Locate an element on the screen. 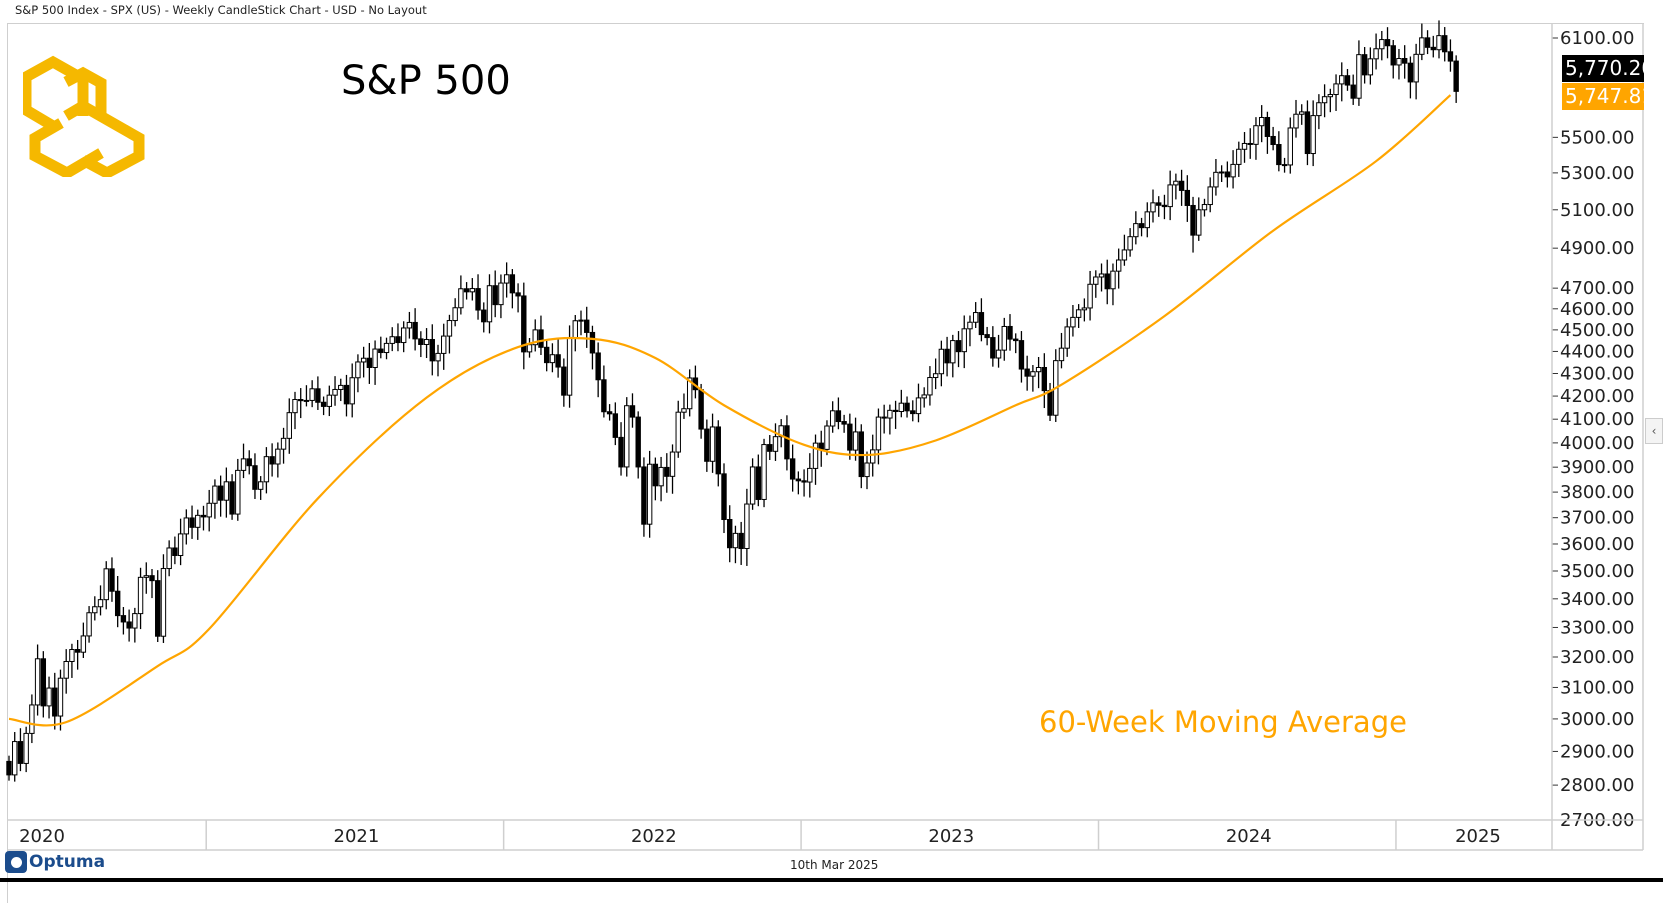 The width and height of the screenshot is (1663, 903). collapse-panel-button: ‹ is located at coordinates (1654, 431).